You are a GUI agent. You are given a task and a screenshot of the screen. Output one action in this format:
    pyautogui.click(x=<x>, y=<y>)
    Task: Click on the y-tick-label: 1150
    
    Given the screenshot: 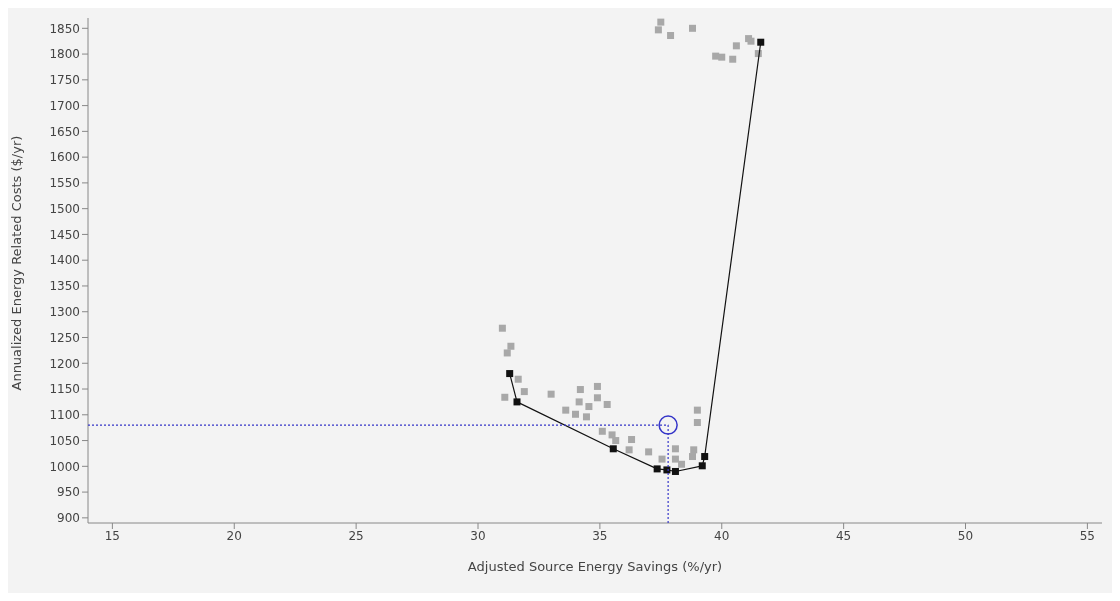 What is the action you would take?
    pyautogui.click(x=64, y=389)
    